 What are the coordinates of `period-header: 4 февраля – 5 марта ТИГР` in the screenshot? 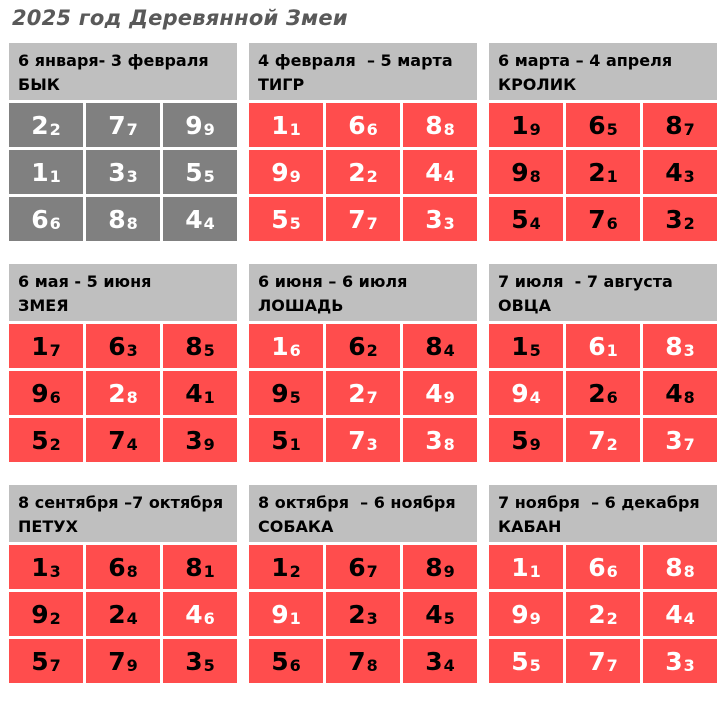 It's located at (363, 71).